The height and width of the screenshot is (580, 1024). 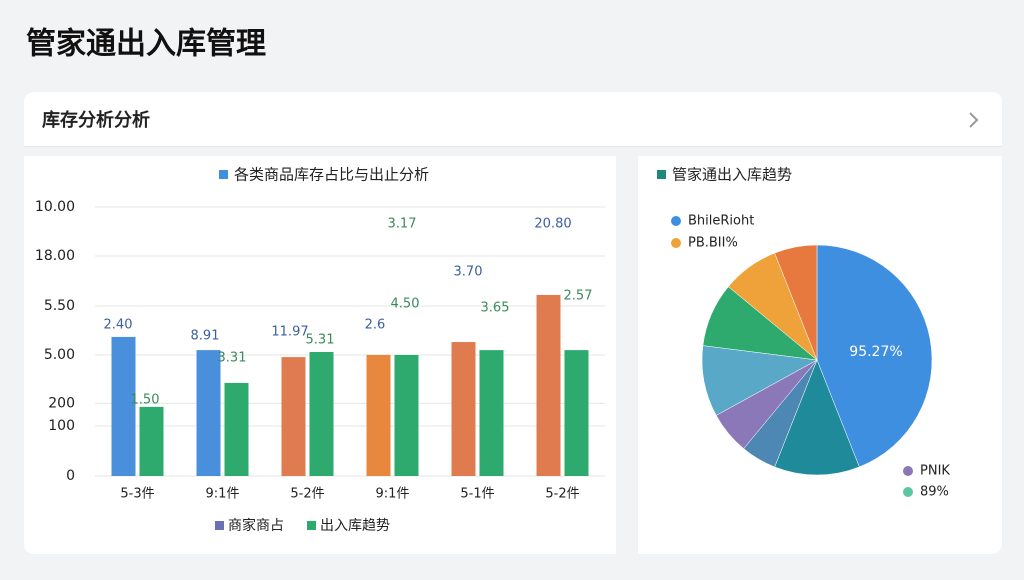 I want to click on divider-line, so click(x=513, y=146).